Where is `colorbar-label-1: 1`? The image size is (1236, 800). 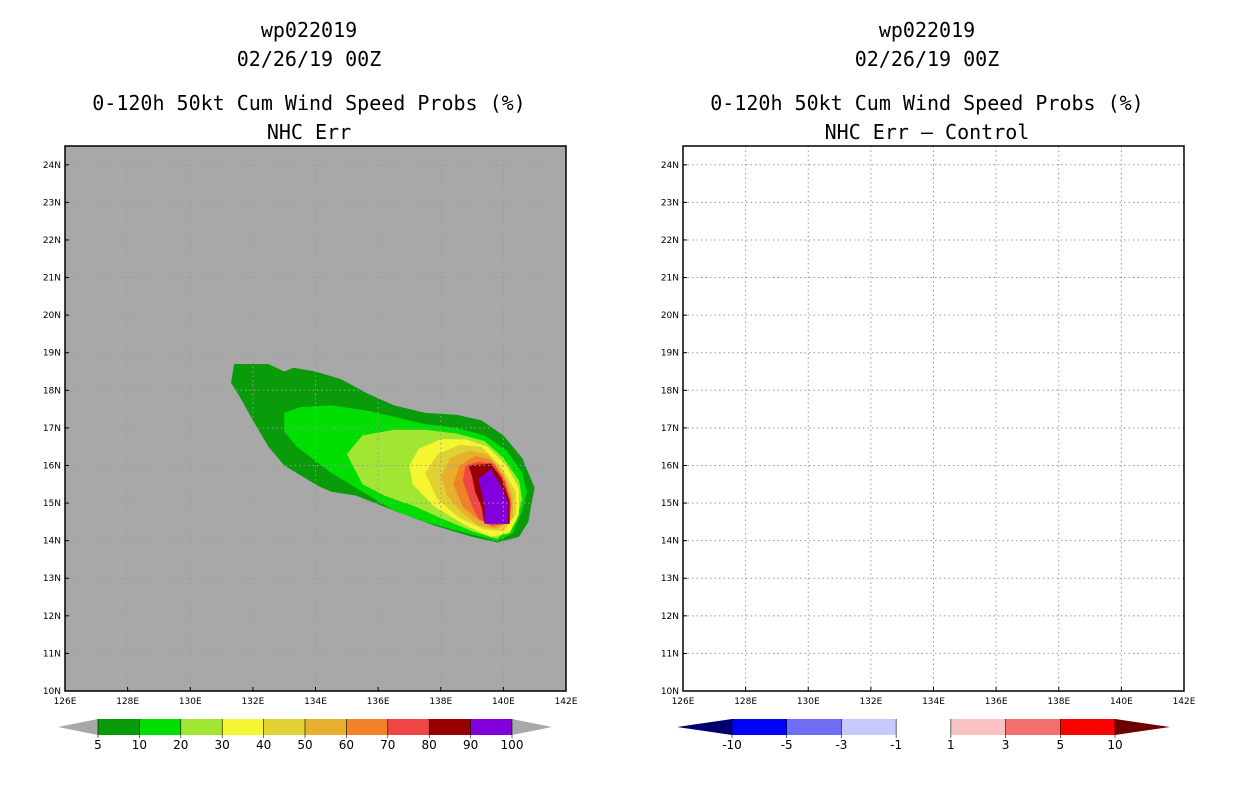
colorbar-label-1: 1 is located at coordinates (951, 745).